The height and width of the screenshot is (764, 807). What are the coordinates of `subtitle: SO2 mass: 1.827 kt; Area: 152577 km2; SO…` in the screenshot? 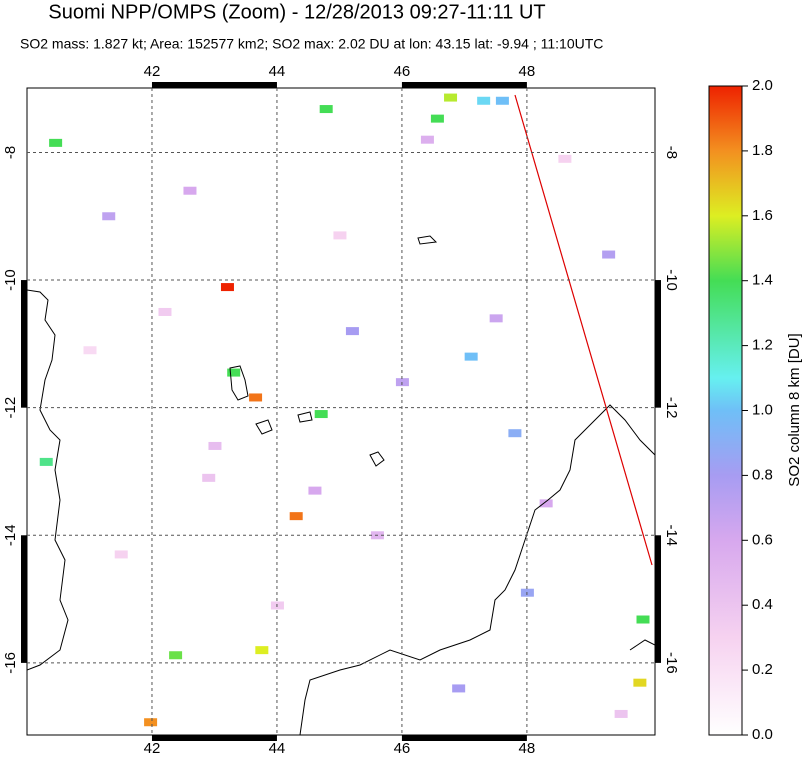 It's located at (311, 44).